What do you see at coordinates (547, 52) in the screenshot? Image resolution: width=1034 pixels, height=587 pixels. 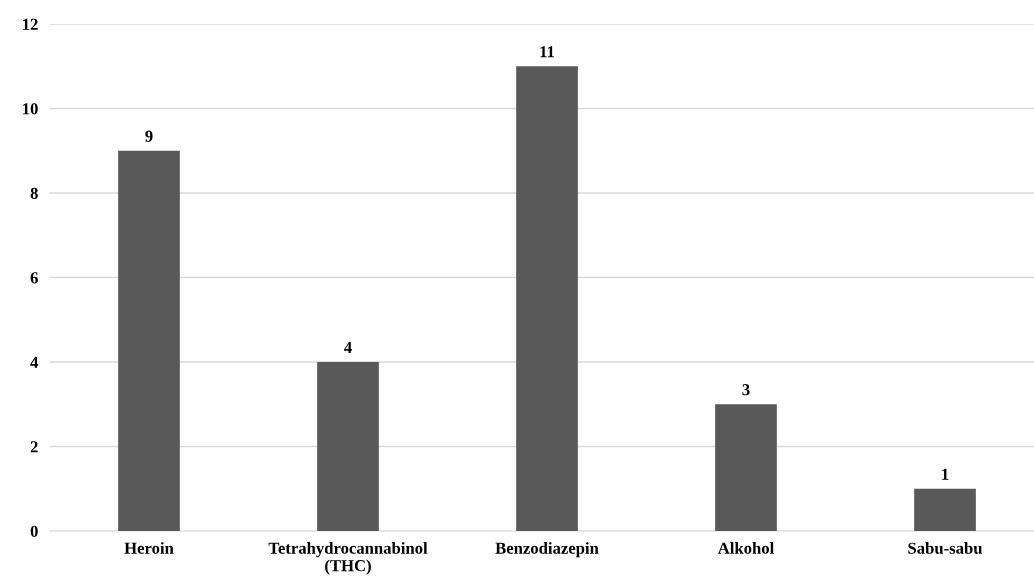 I see `data-label: 11` at bounding box center [547, 52].